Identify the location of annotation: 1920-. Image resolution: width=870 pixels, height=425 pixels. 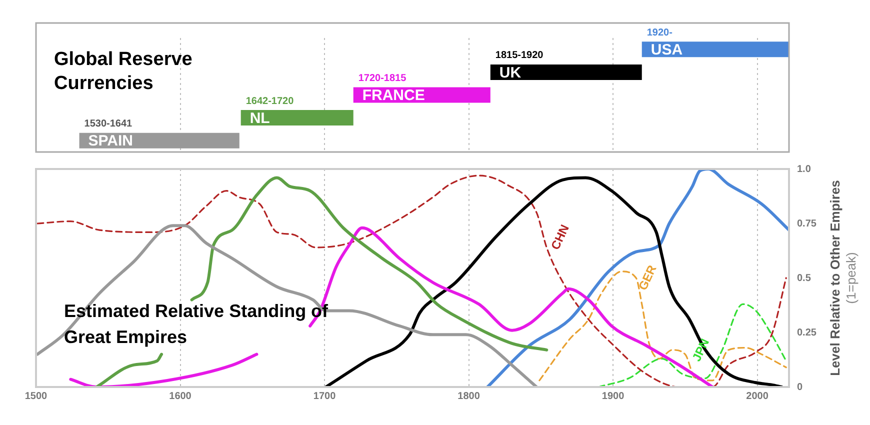
(659, 32).